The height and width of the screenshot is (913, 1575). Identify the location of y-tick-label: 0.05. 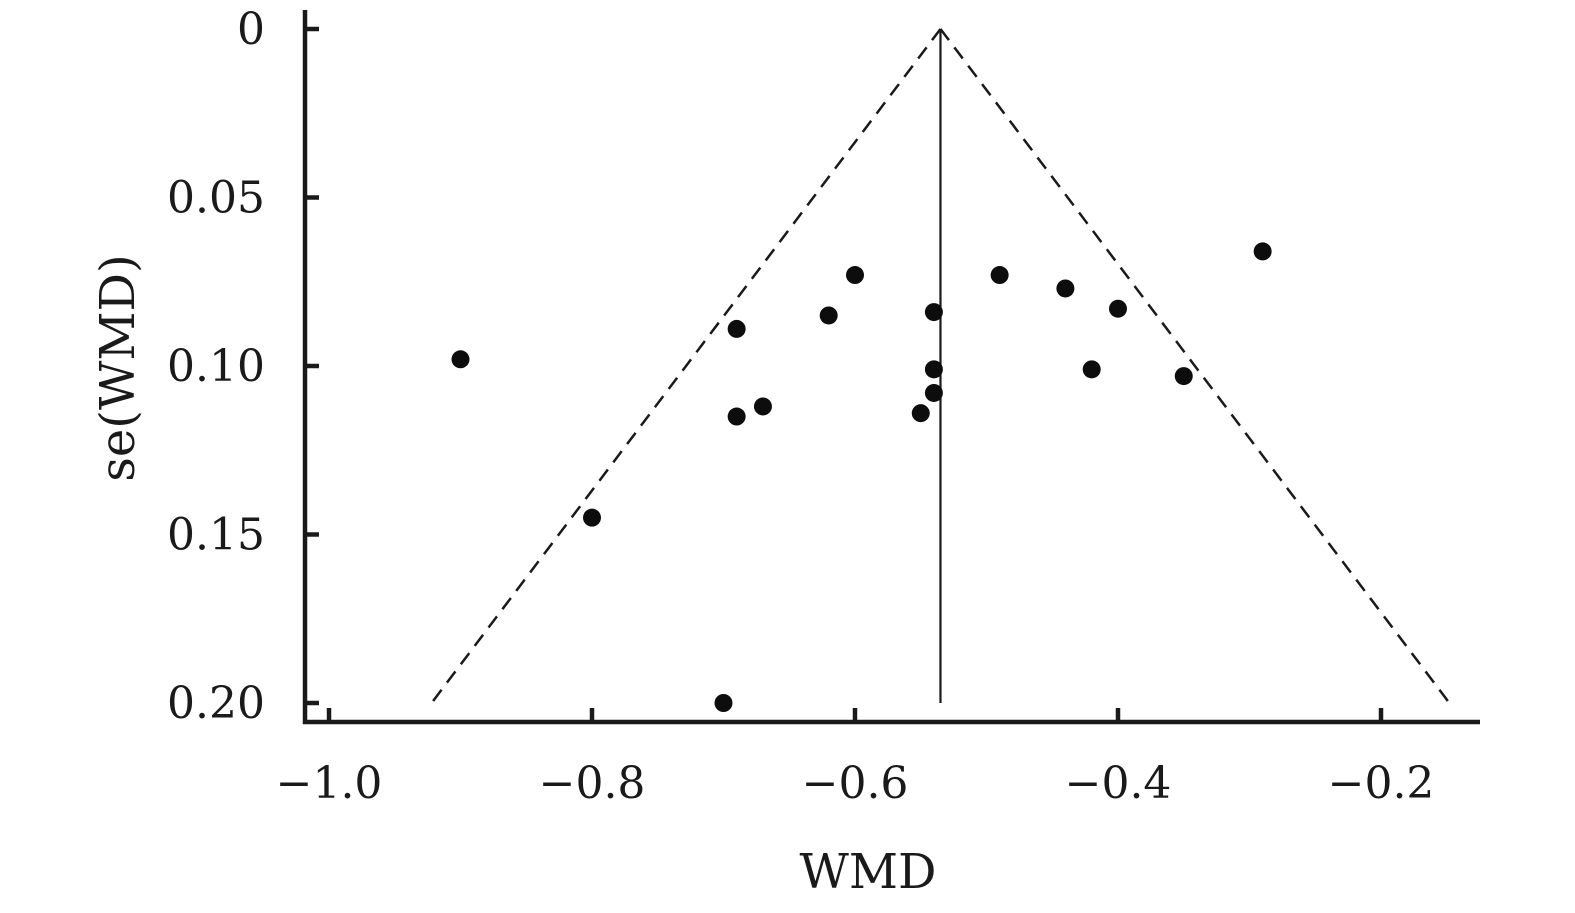
(216, 198).